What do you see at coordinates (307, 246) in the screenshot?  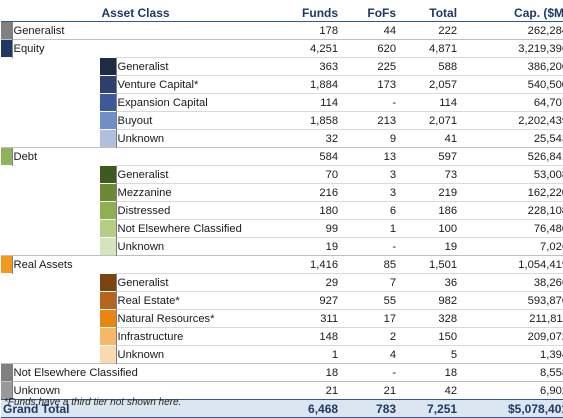 I see `funds-value: 19` at bounding box center [307, 246].